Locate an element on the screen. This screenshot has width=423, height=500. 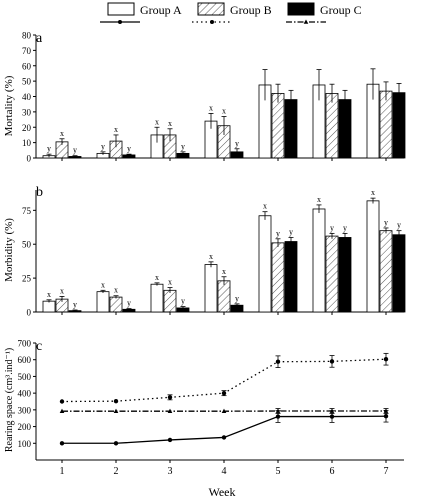
y-tick-label: 200 is located at coordinates (25, 427).